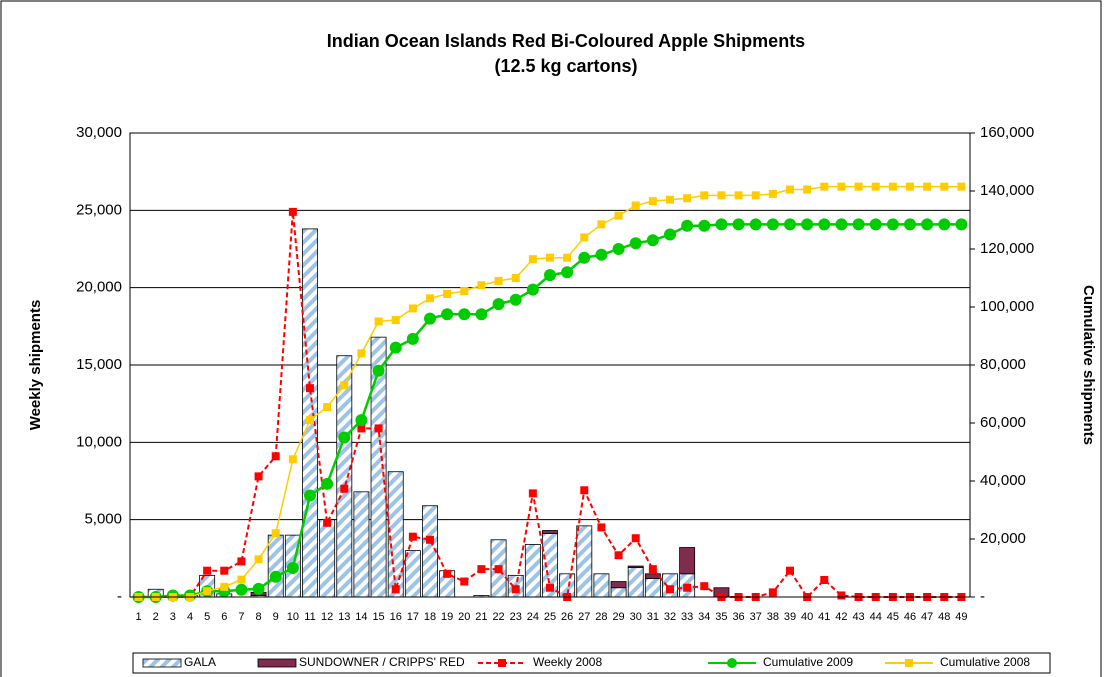 Image resolution: width=1104 pixels, height=677 pixels. I want to click on x-tick-label: 29, so click(618, 617).